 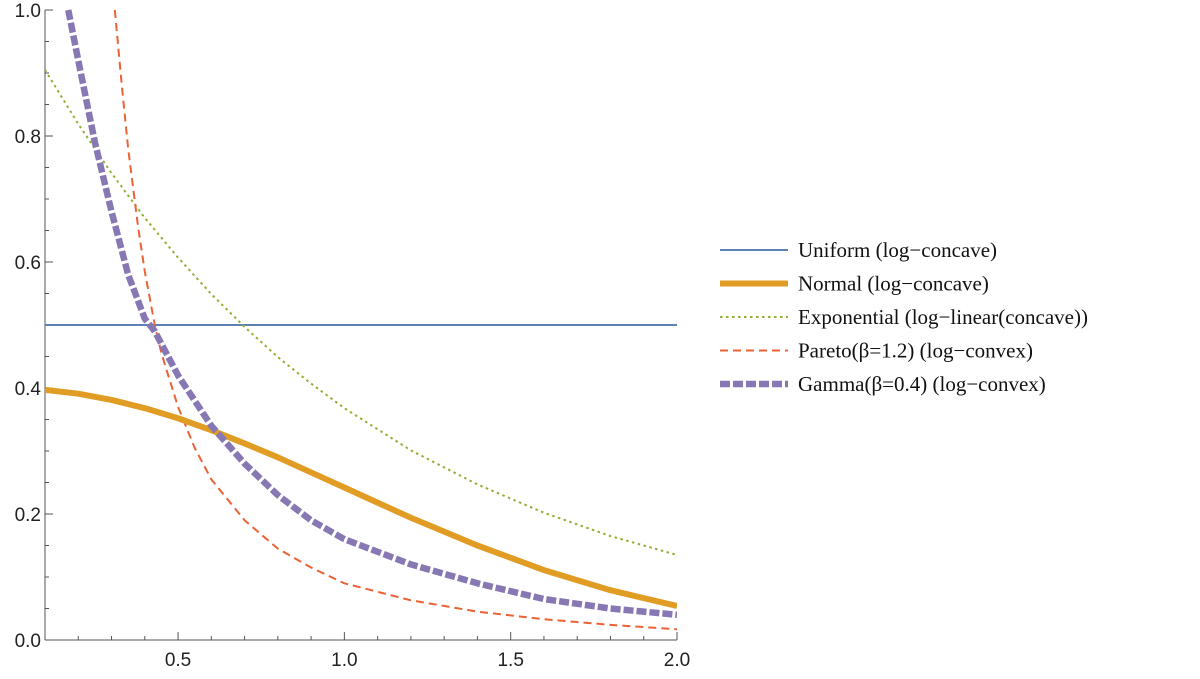 What do you see at coordinates (28, 137) in the screenshot?
I see `y-tick-label: 0.8` at bounding box center [28, 137].